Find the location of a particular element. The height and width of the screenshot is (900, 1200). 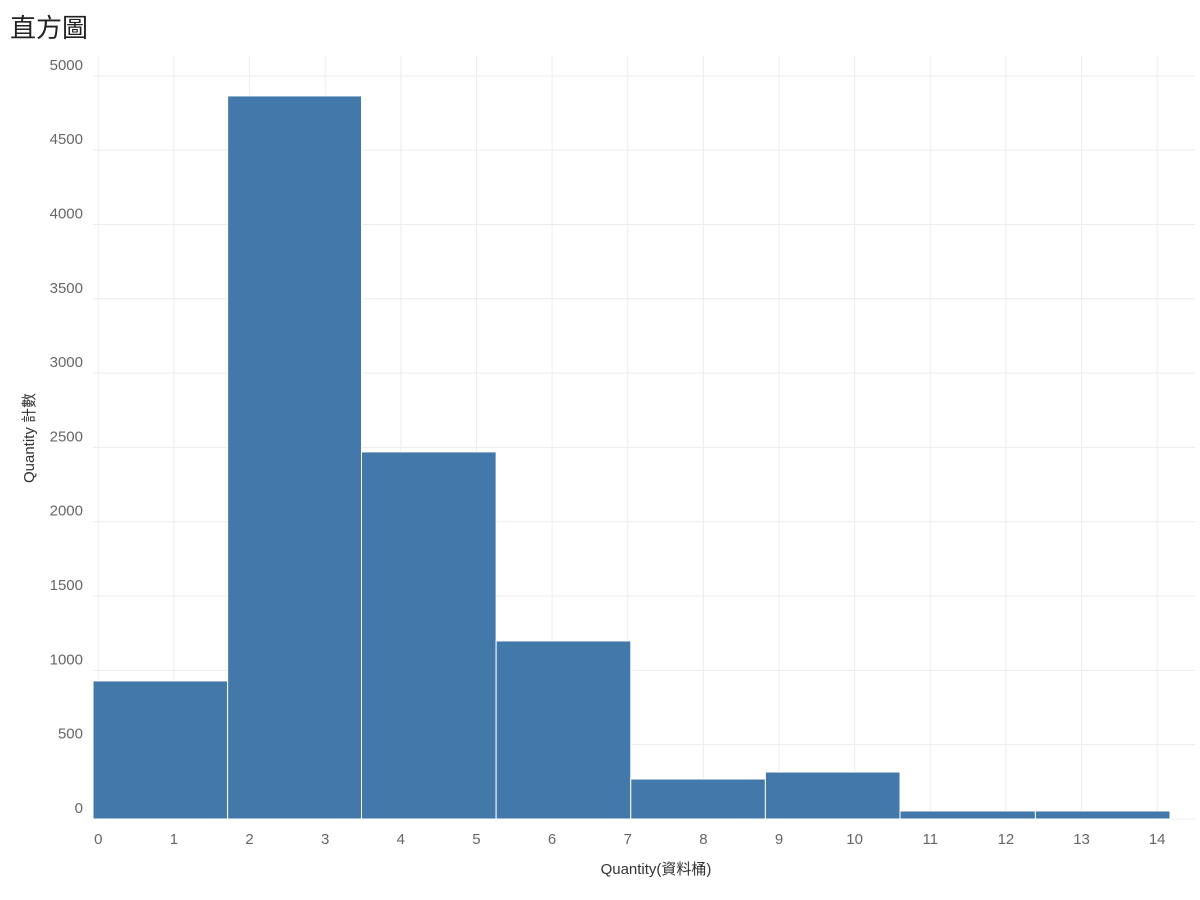

x-tick-label: 5 is located at coordinates (476, 839).